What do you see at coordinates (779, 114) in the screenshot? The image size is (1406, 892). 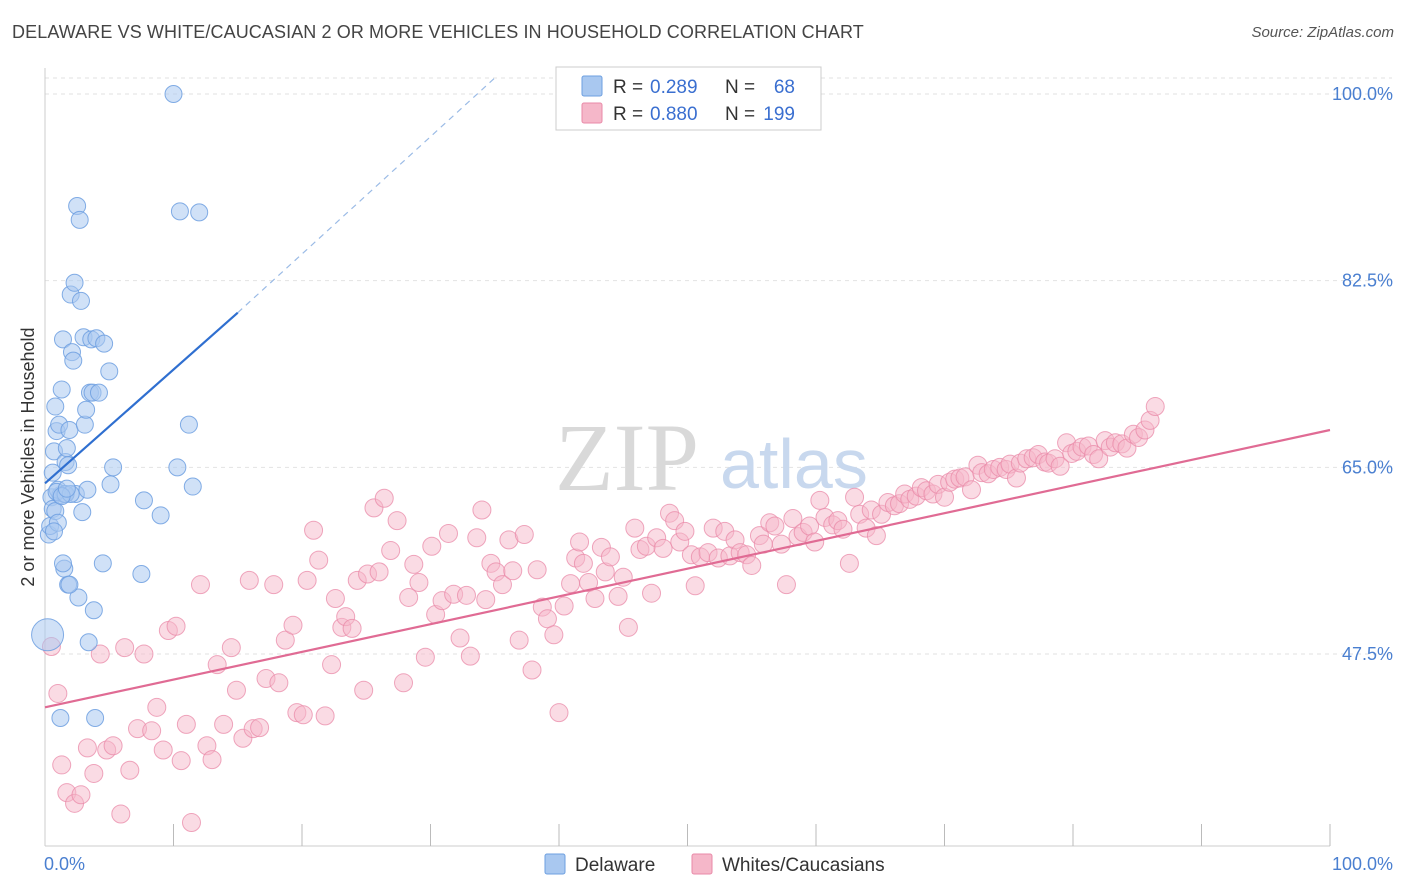 I see `legend-n-value-whites: 199` at bounding box center [779, 114].